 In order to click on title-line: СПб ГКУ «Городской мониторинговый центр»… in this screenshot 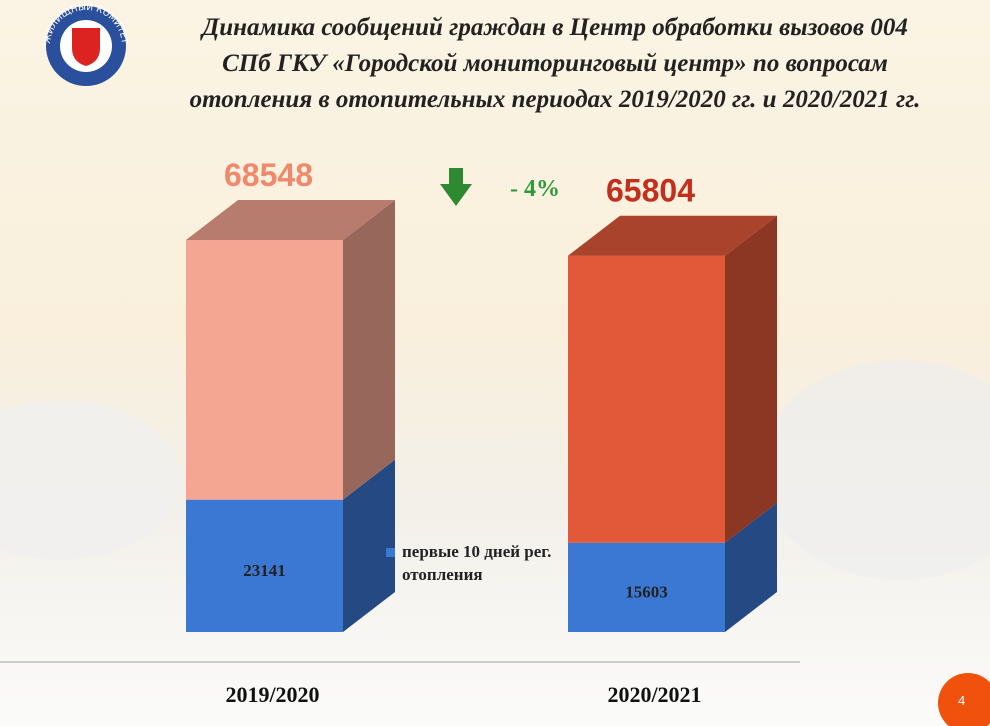, I will do `click(555, 63)`.